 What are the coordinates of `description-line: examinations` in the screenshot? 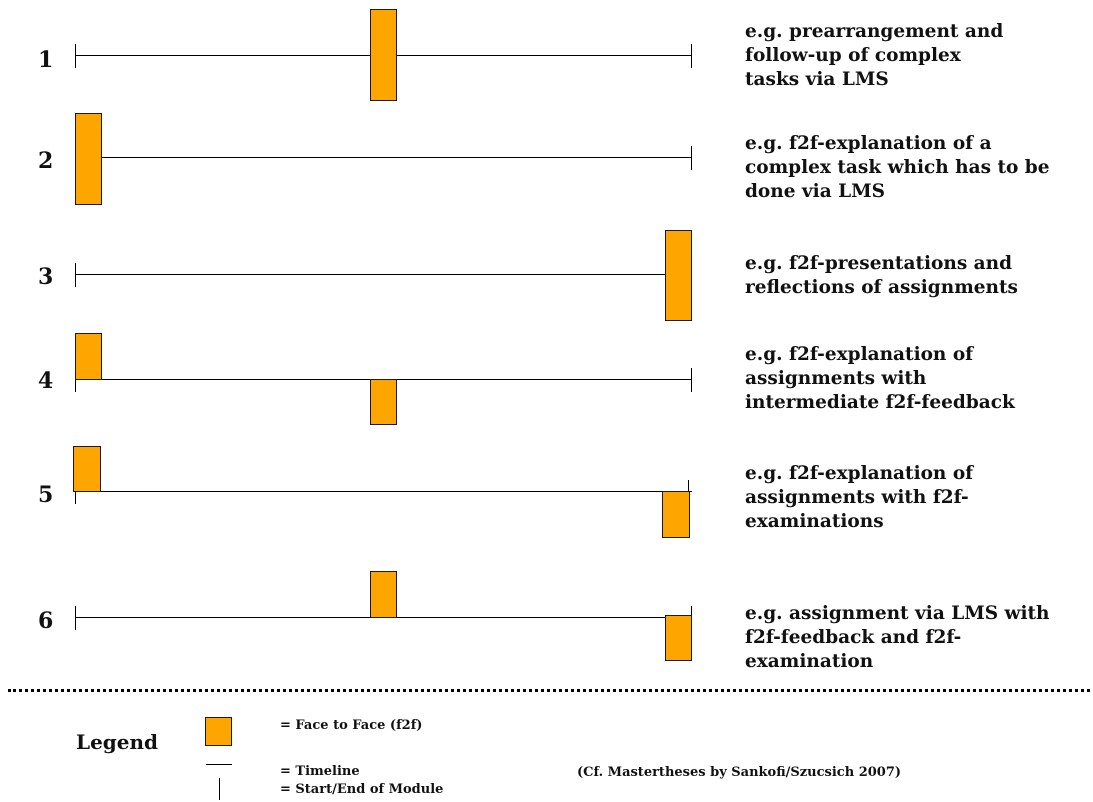 It's located at (814, 521).